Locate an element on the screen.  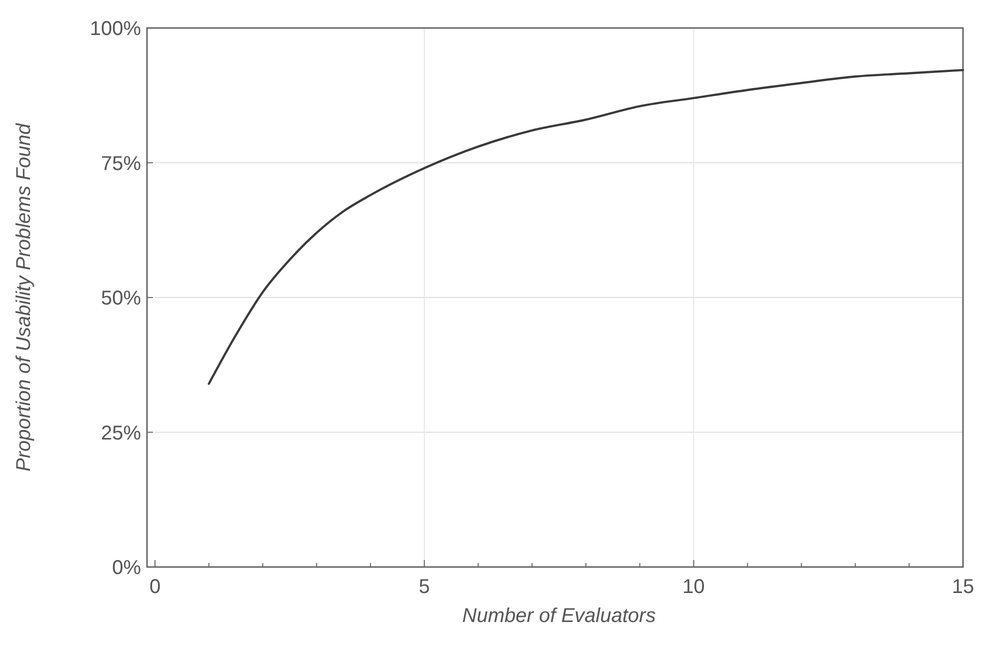
y-tick-label: 75% is located at coordinates (121, 163).